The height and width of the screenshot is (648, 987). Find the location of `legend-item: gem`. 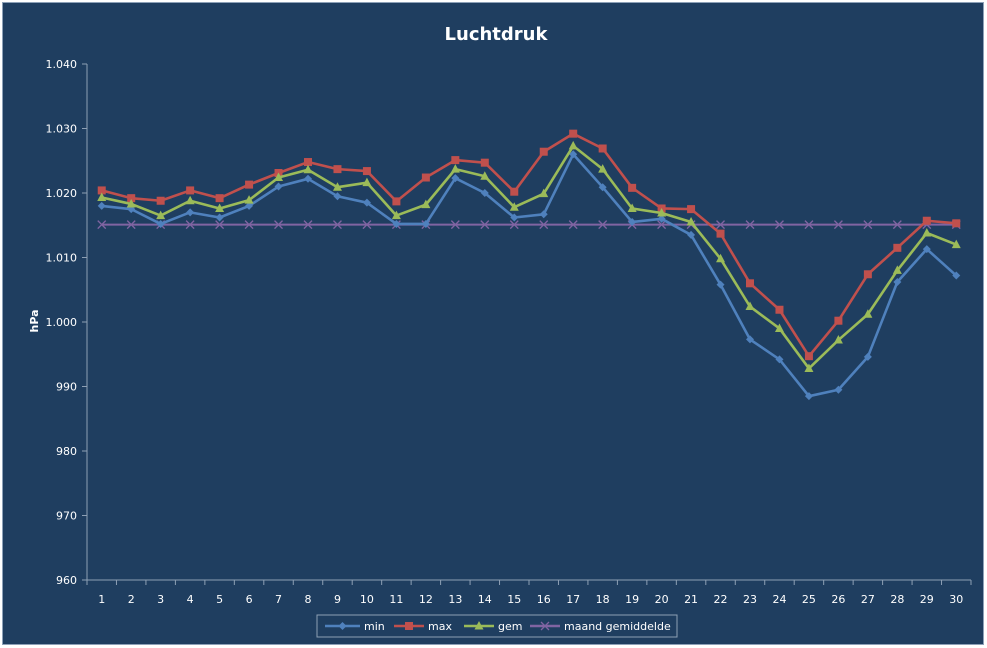

legend-item: gem is located at coordinates (493, 626).